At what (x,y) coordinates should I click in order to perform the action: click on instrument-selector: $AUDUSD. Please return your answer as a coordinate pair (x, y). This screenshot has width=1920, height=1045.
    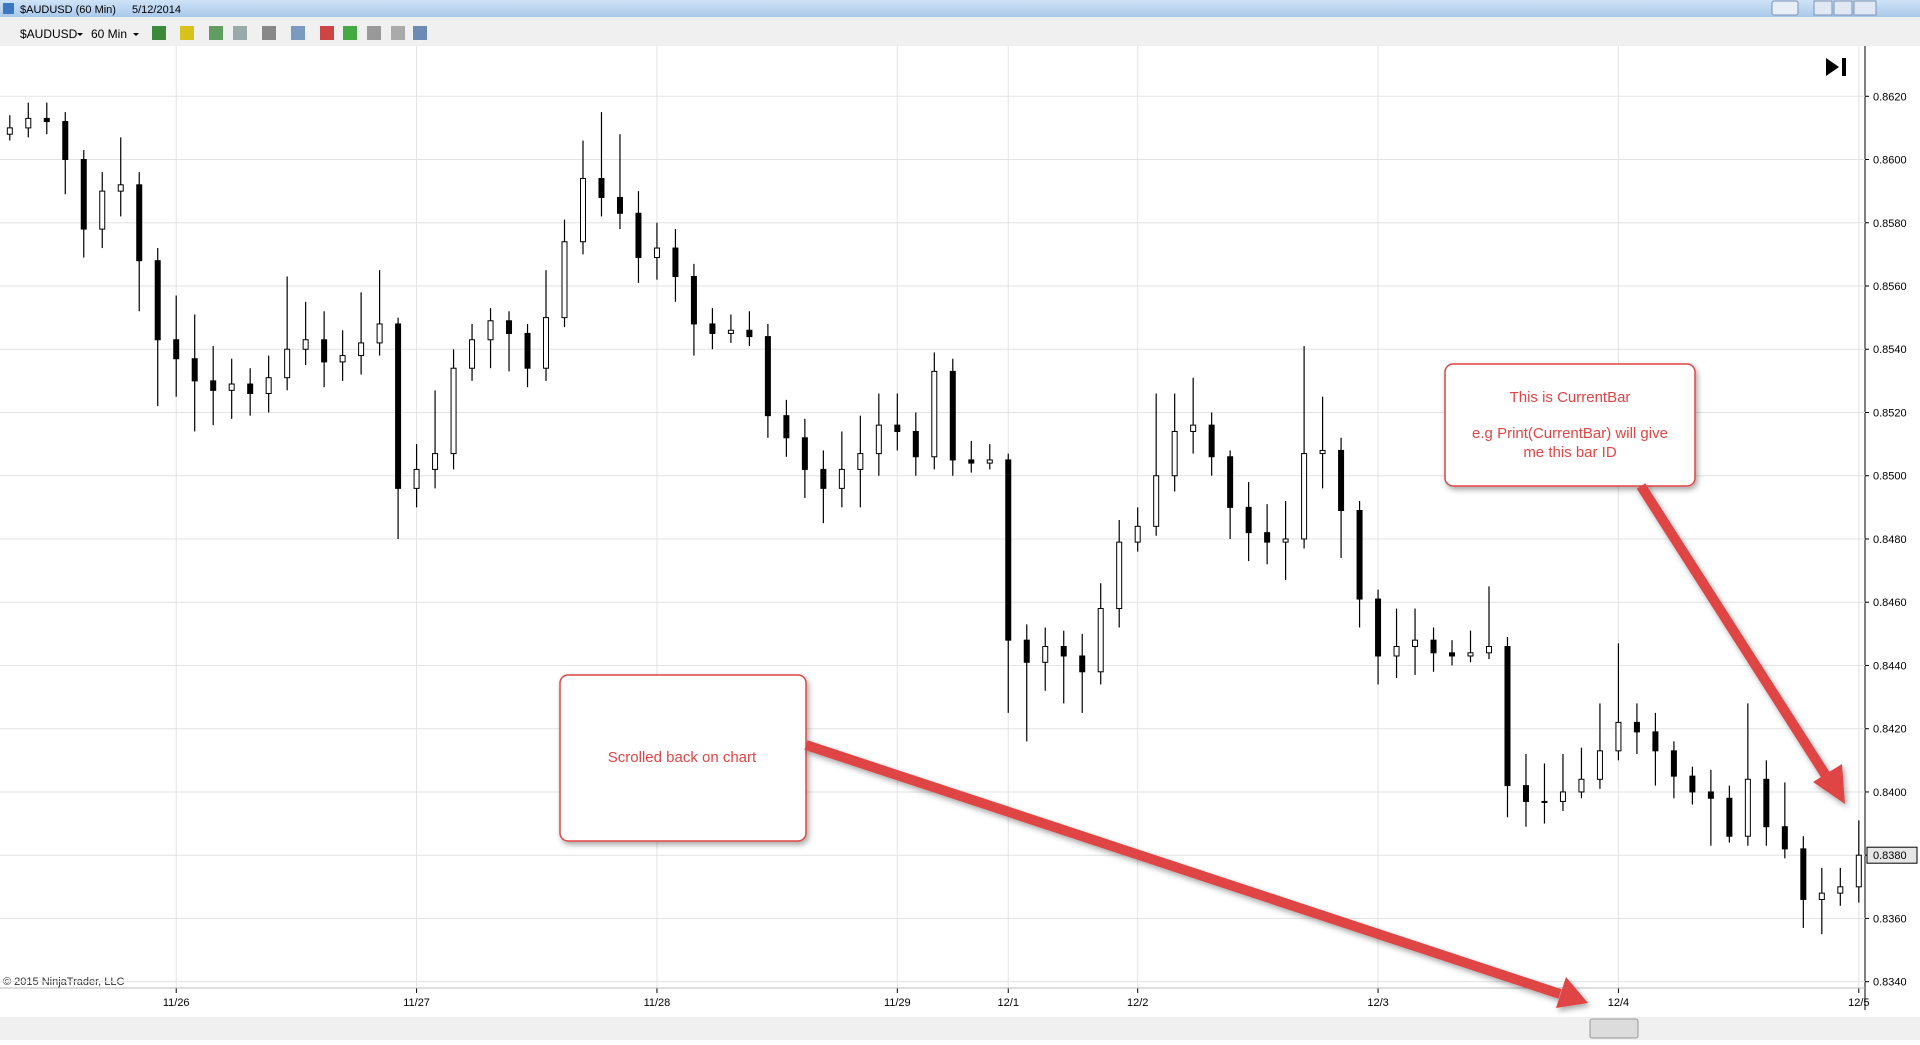
    Looking at the image, I should click on (49, 34).